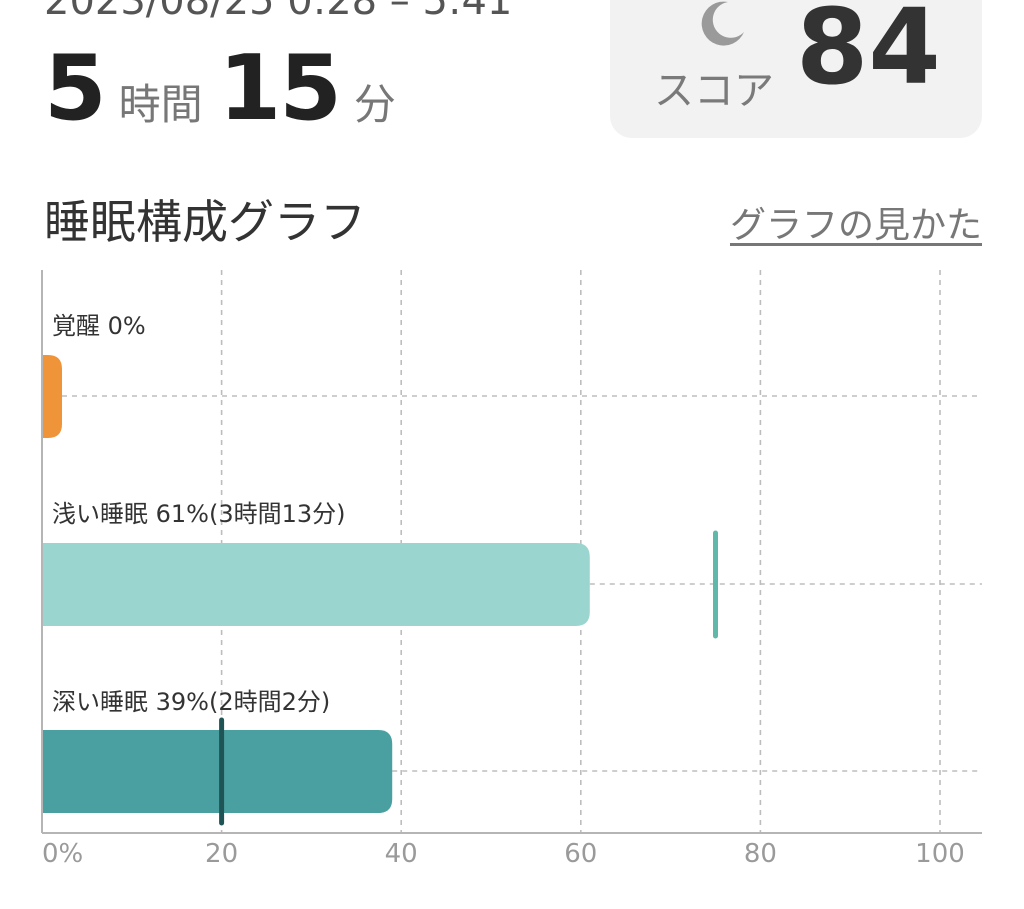 This screenshot has width=1024, height=909. What do you see at coordinates (316, 584) in the screenshot?
I see `bar-light` at bounding box center [316, 584].